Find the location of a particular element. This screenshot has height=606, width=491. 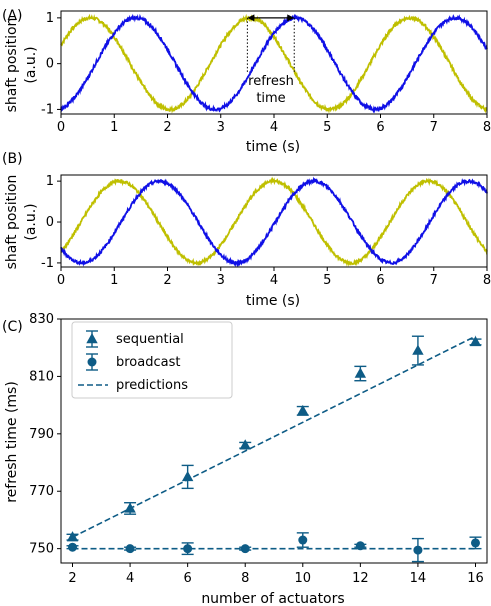

legend-broadcast-marker is located at coordinates (92, 362).